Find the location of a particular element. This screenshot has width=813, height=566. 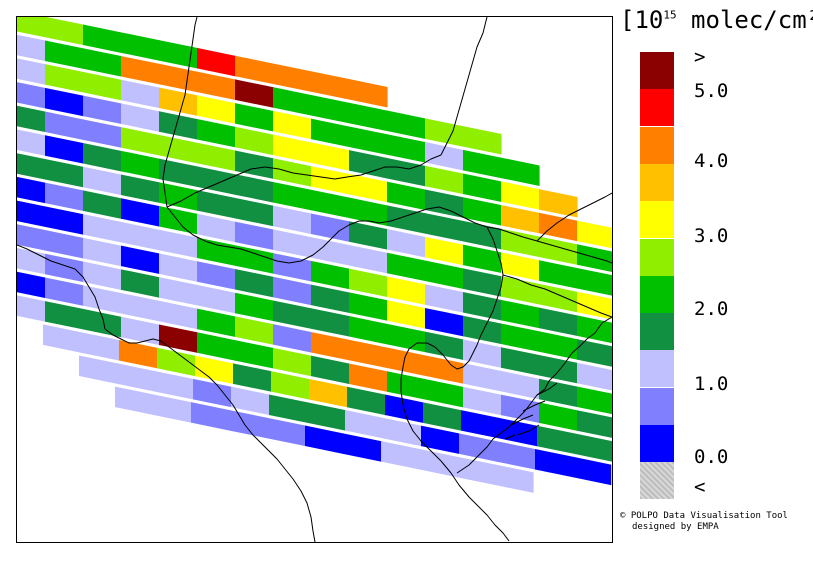

legend-swatch is located at coordinates (657, 108).